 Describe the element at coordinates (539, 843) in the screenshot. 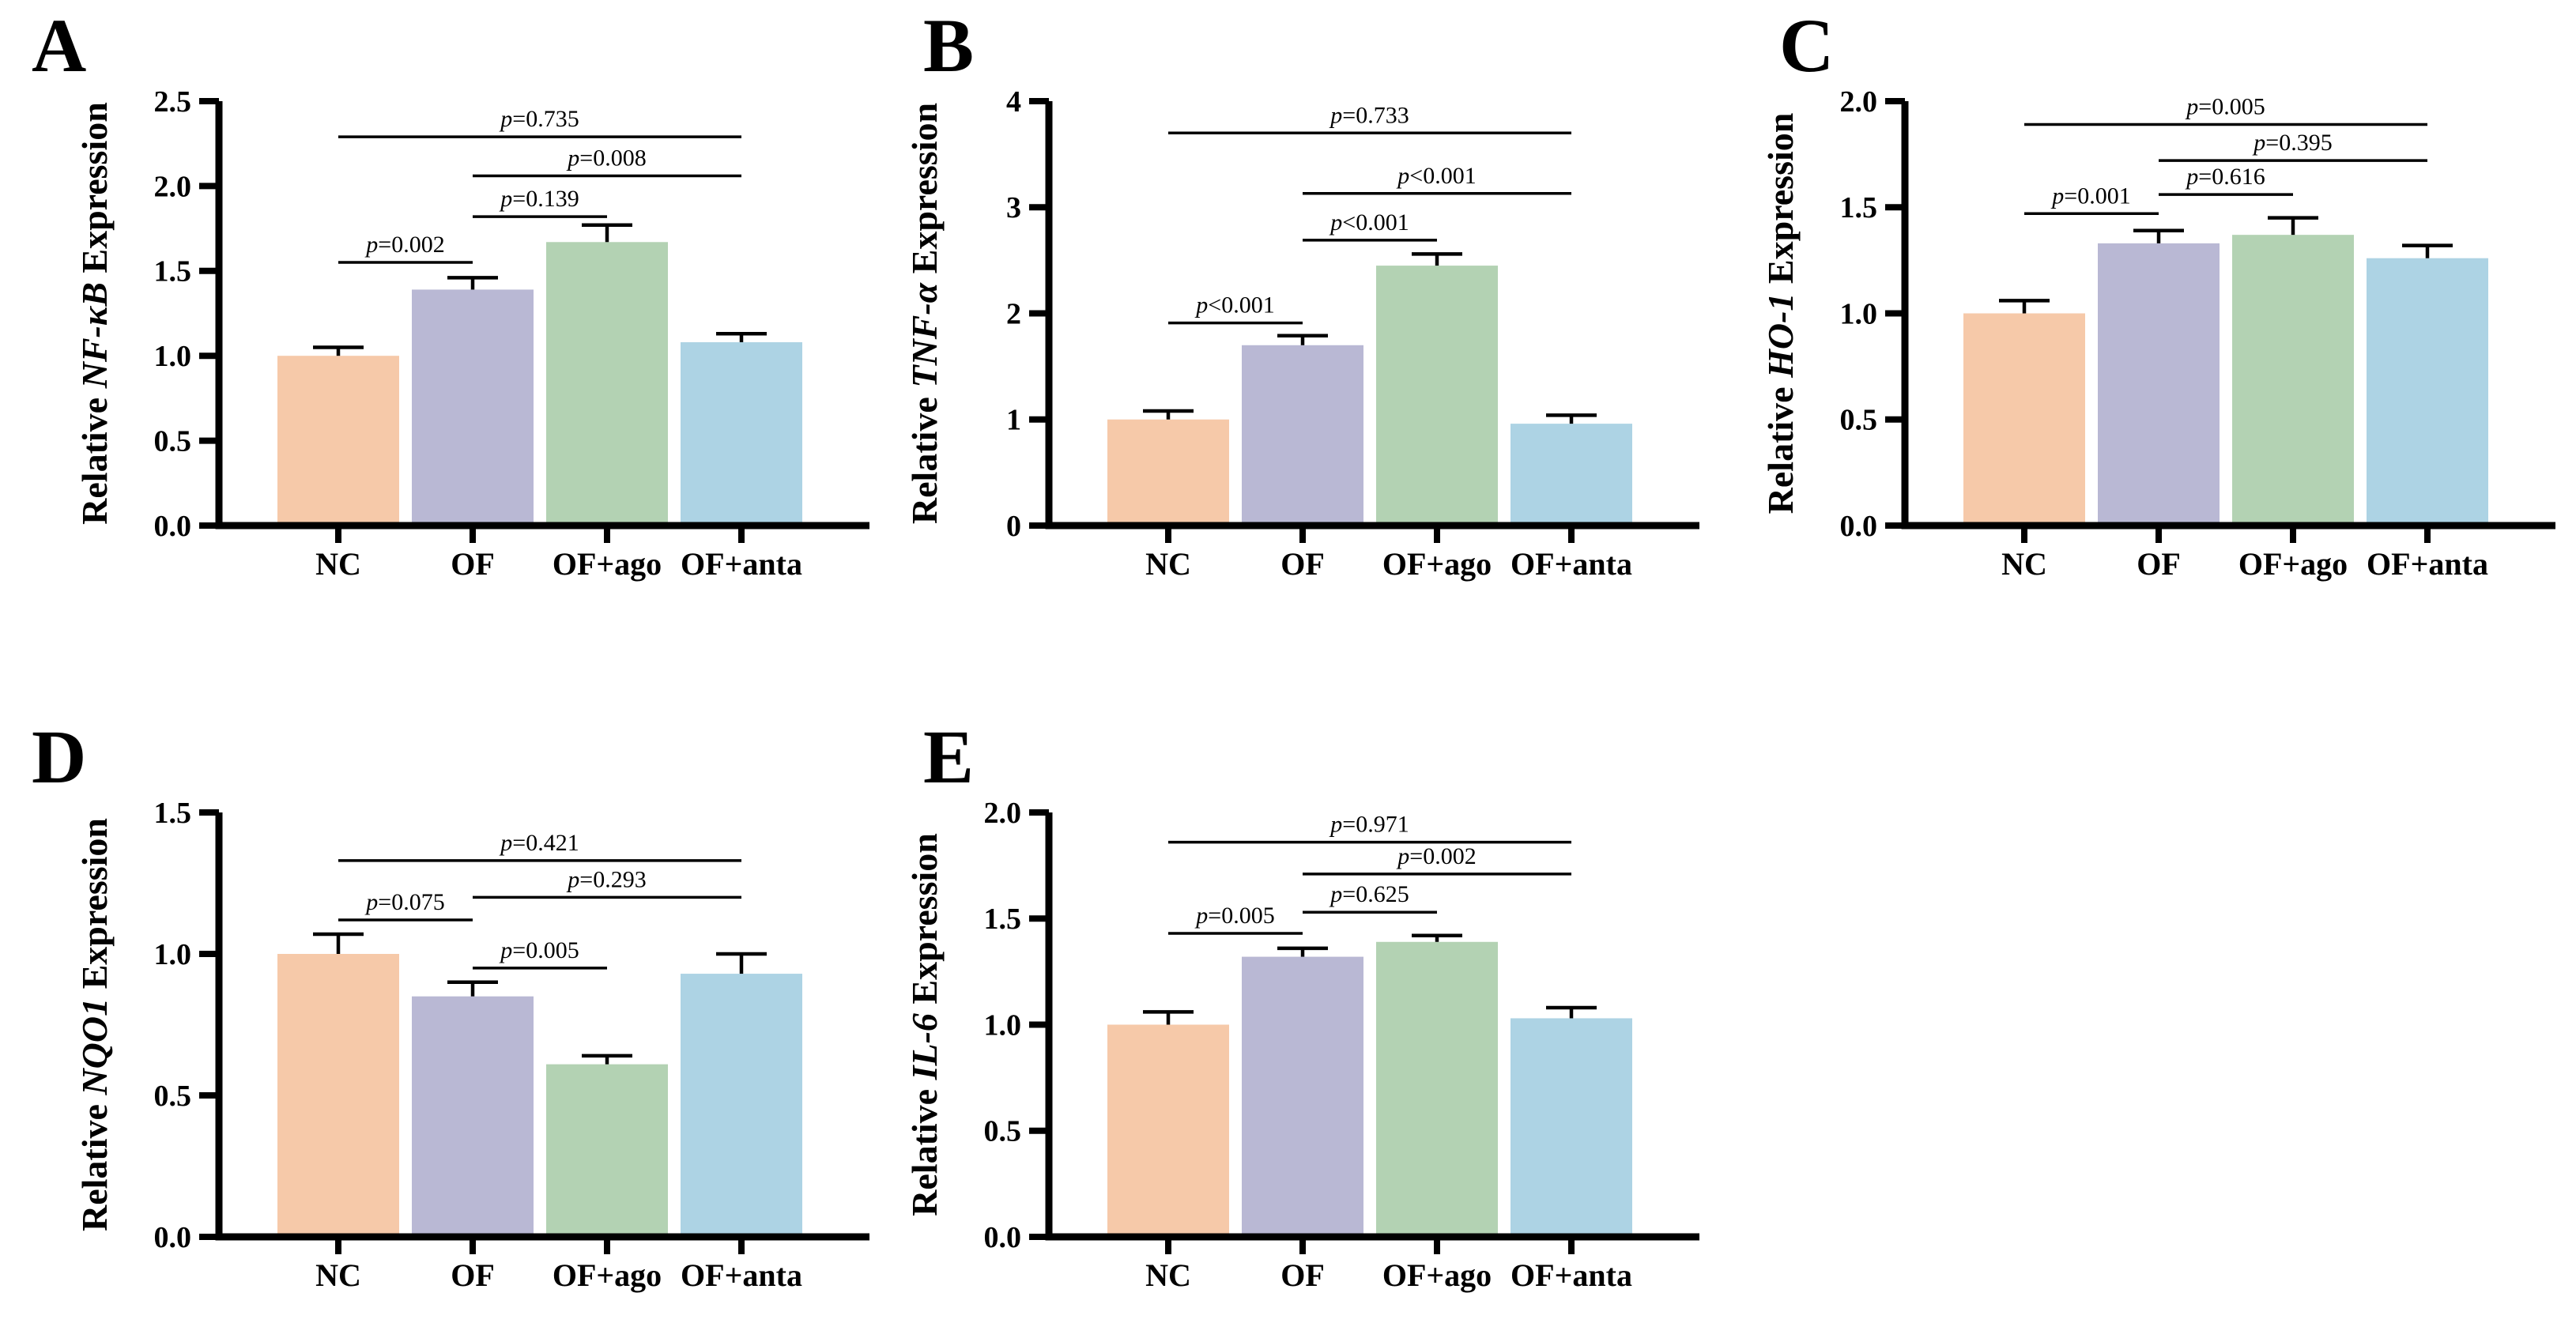

I see `p-value-label: p=0.421` at that location.